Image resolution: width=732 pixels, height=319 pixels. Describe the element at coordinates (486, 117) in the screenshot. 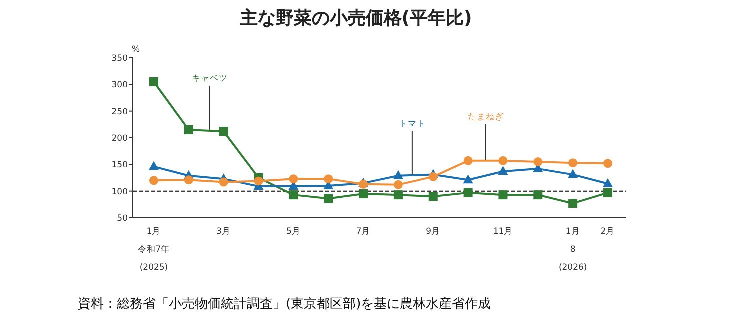

I see `text: たまねぎ` at that location.